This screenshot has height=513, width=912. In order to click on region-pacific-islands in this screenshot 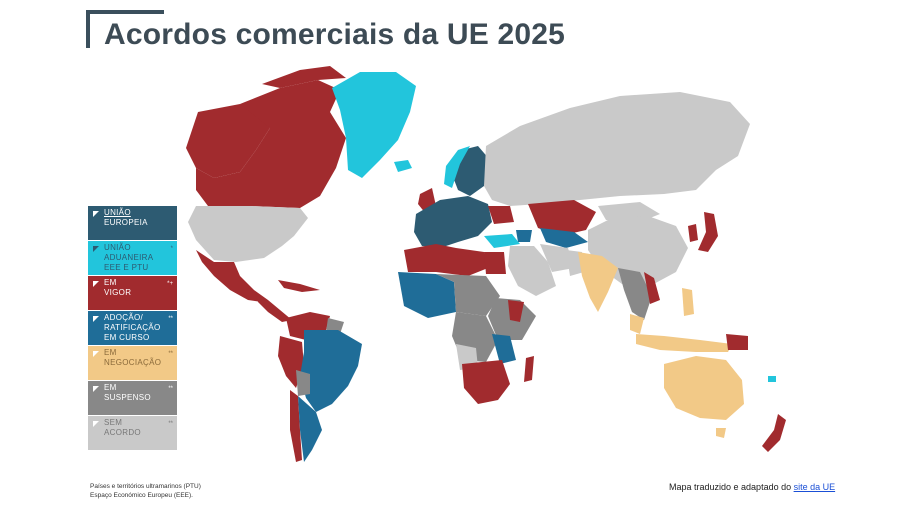, I will do `click(772, 379)`.